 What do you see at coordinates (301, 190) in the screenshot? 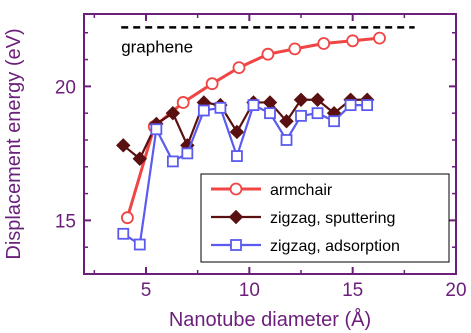
I see `legend-label-0: armchair` at bounding box center [301, 190].